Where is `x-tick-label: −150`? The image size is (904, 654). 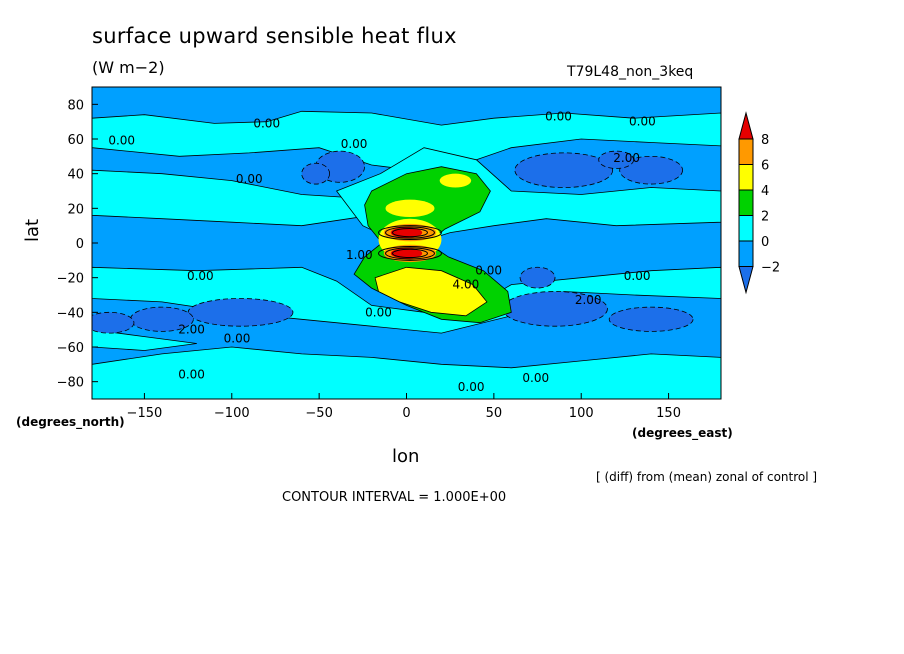 x-tick-label: −150 is located at coordinates (145, 413).